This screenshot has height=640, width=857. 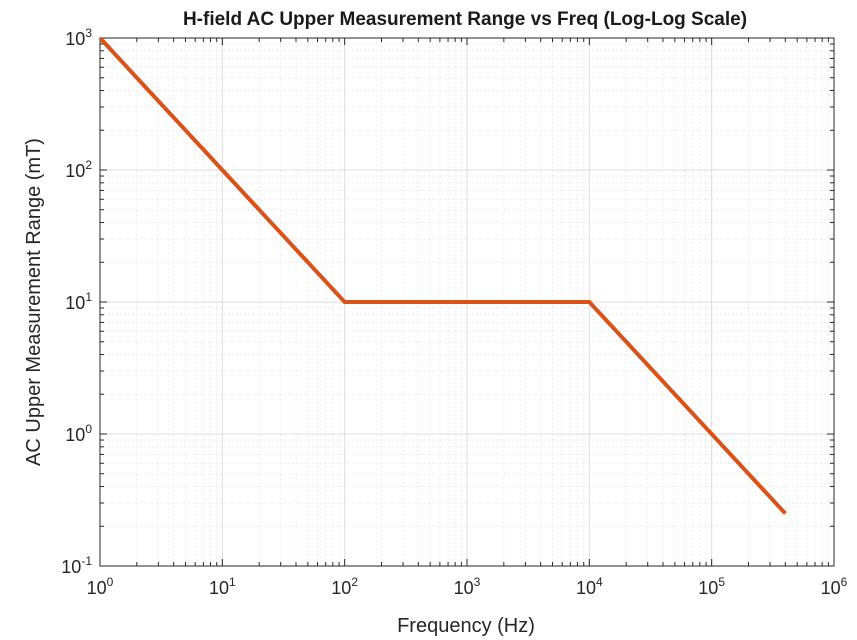 I want to click on y-tick-label: 10⁰, so click(x=78, y=433).